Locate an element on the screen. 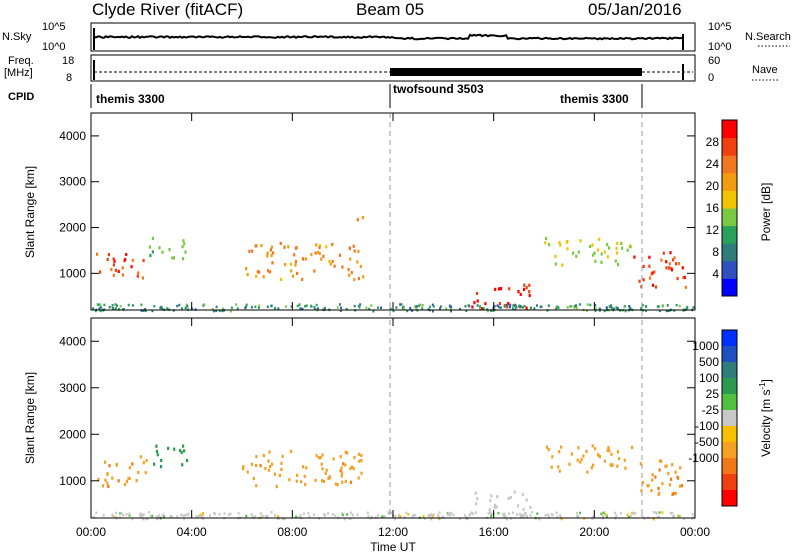  velocity-colorbar-swatch is located at coordinates (729, 466).